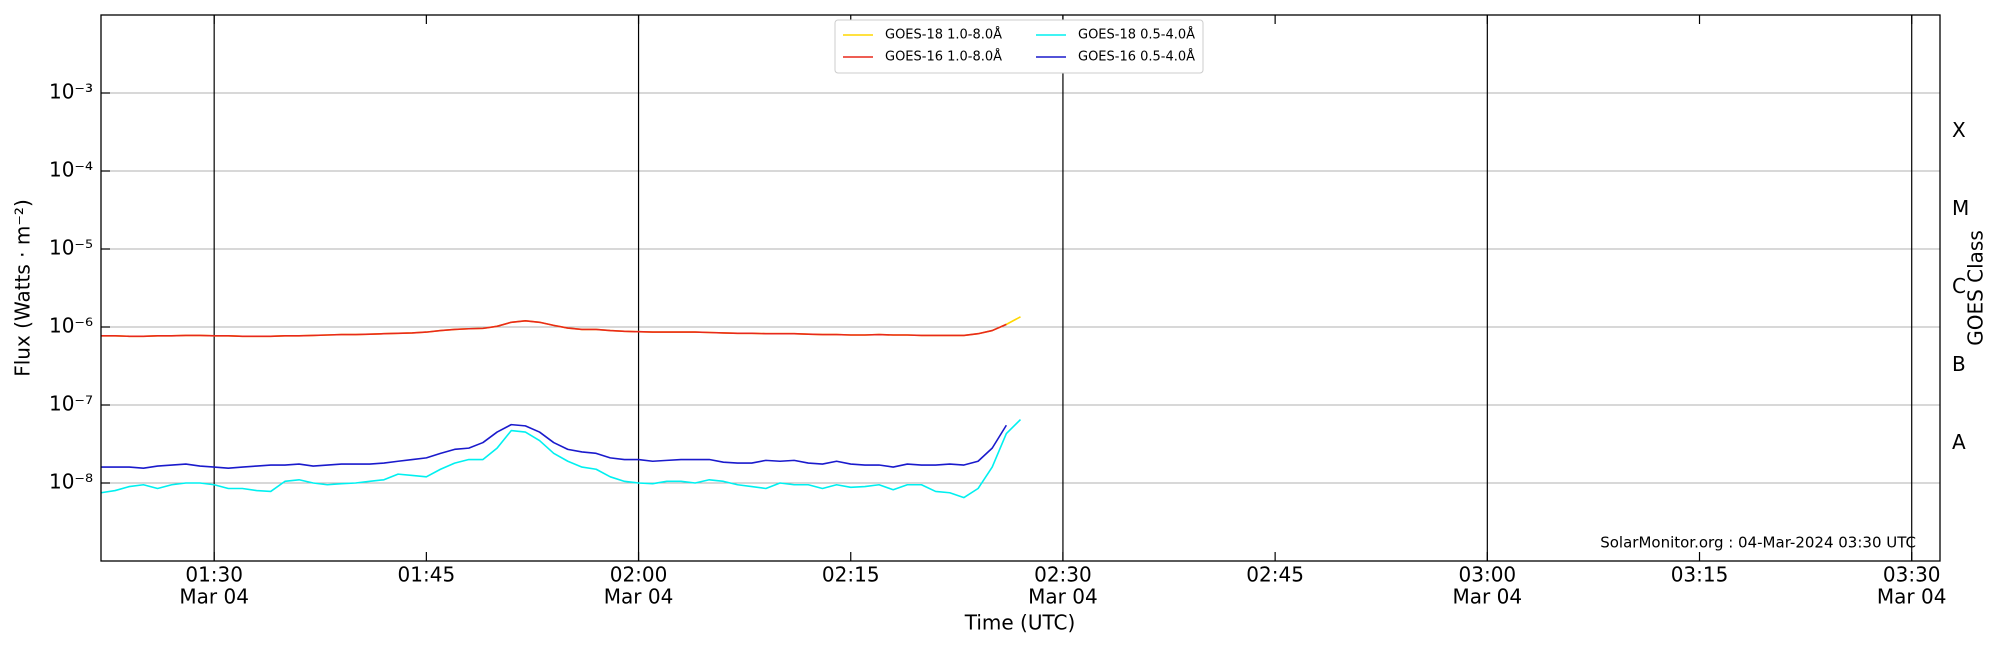 The height and width of the screenshot is (650, 2000). I want to click on y2-tick-label: X, so click(1959, 130).